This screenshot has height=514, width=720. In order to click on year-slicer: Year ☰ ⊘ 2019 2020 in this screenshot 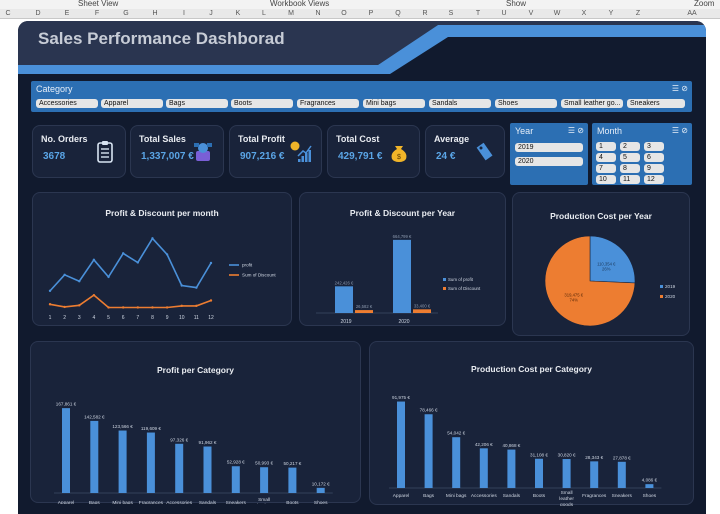, I will do `click(549, 154)`.